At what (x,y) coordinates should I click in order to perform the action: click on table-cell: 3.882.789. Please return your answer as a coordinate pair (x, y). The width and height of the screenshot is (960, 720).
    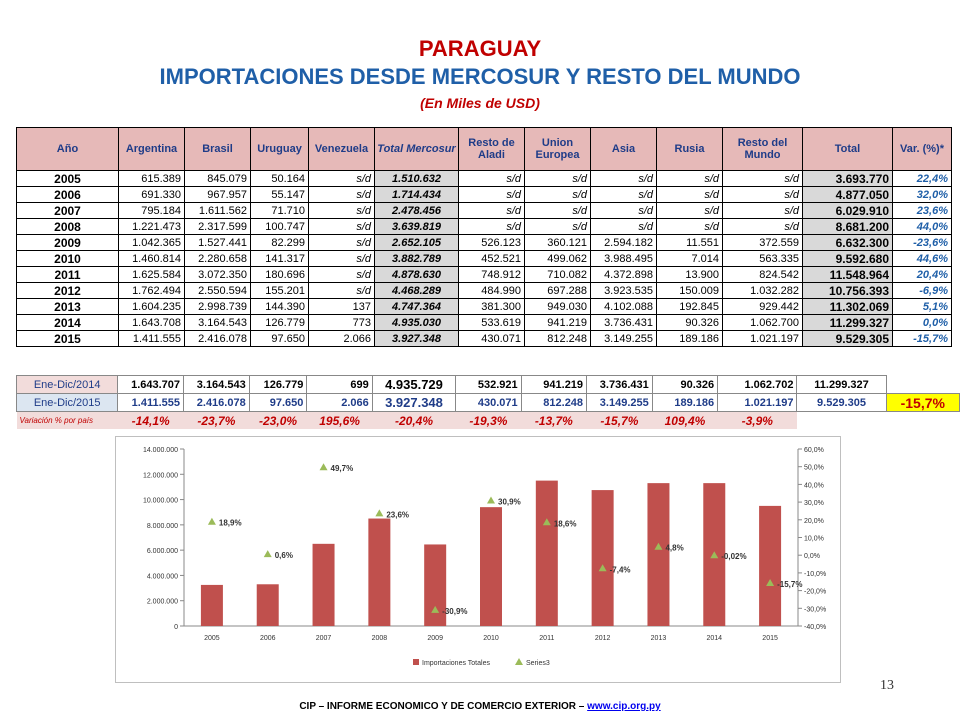
    Looking at the image, I should click on (416, 258).